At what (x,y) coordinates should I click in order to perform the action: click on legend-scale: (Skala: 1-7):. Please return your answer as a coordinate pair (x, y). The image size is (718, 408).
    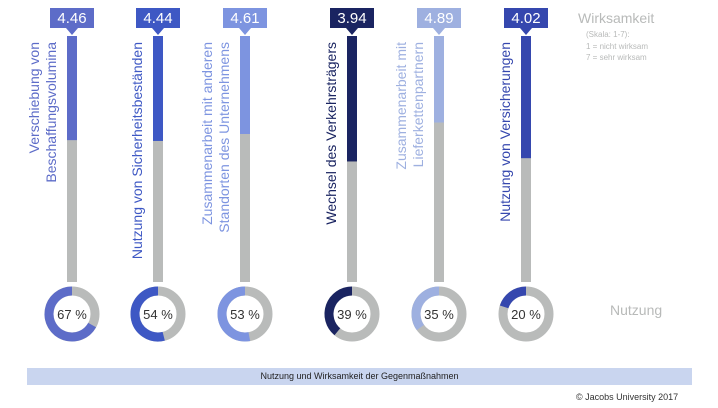
    Looking at the image, I should click on (608, 34).